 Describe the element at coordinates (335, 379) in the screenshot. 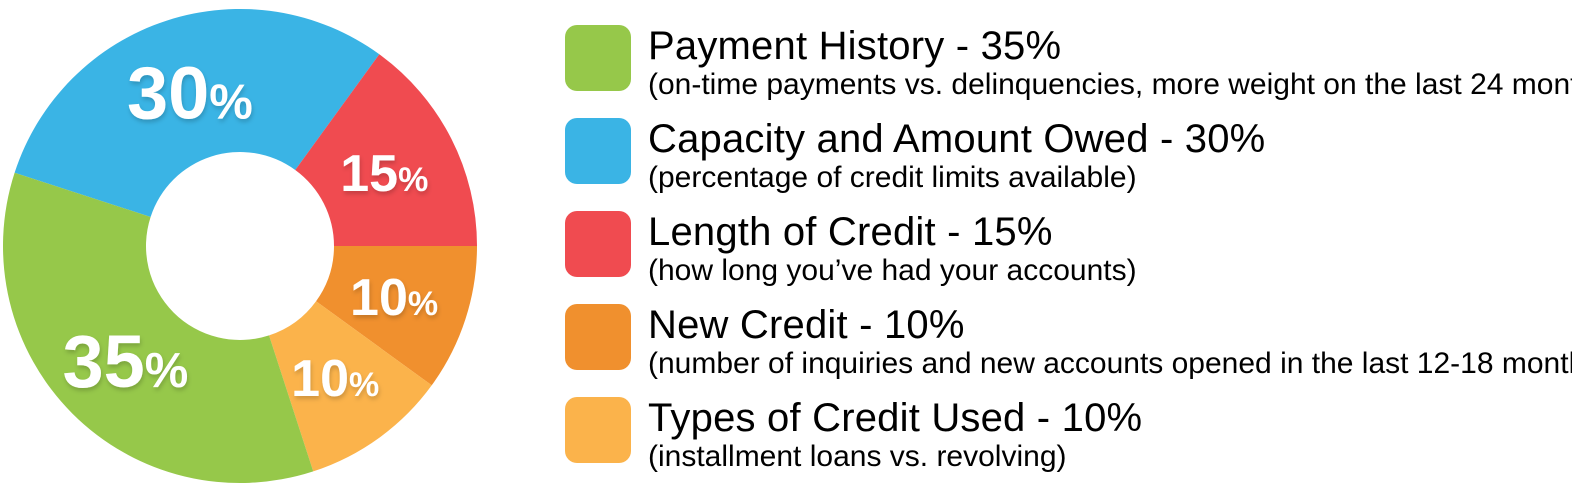

I see `pie-slice-label-types-of-credit-used: 10%` at that location.